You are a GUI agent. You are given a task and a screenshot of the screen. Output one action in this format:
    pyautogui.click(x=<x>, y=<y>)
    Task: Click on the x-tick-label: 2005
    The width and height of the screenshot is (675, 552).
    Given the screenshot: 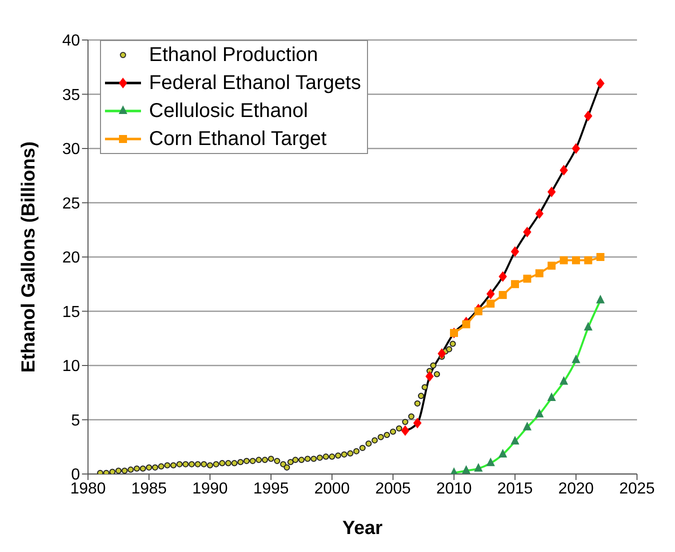 What is the action you would take?
    pyautogui.click(x=393, y=489)
    